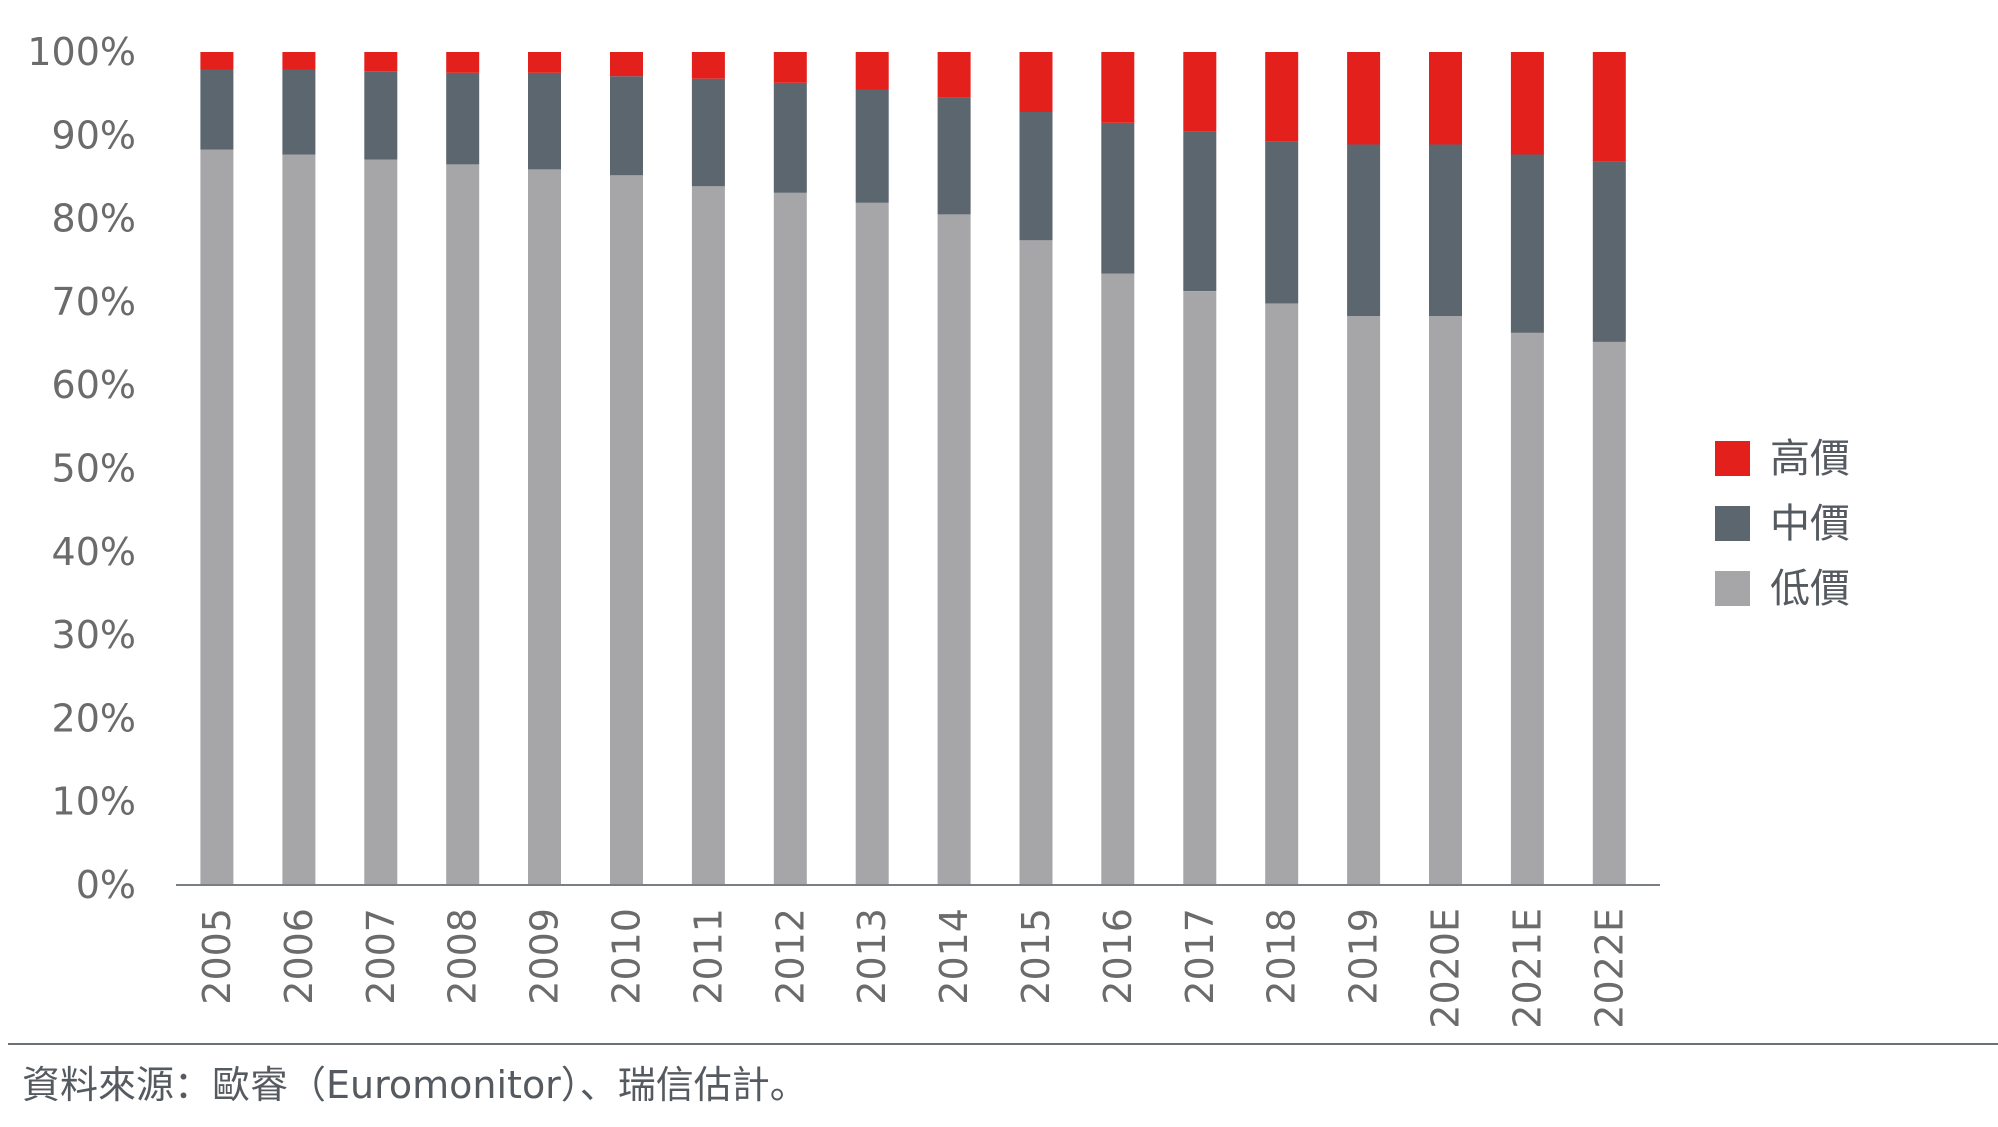  Describe the element at coordinates (81, 52) in the screenshot. I see `y-tick-label: 100%` at that location.